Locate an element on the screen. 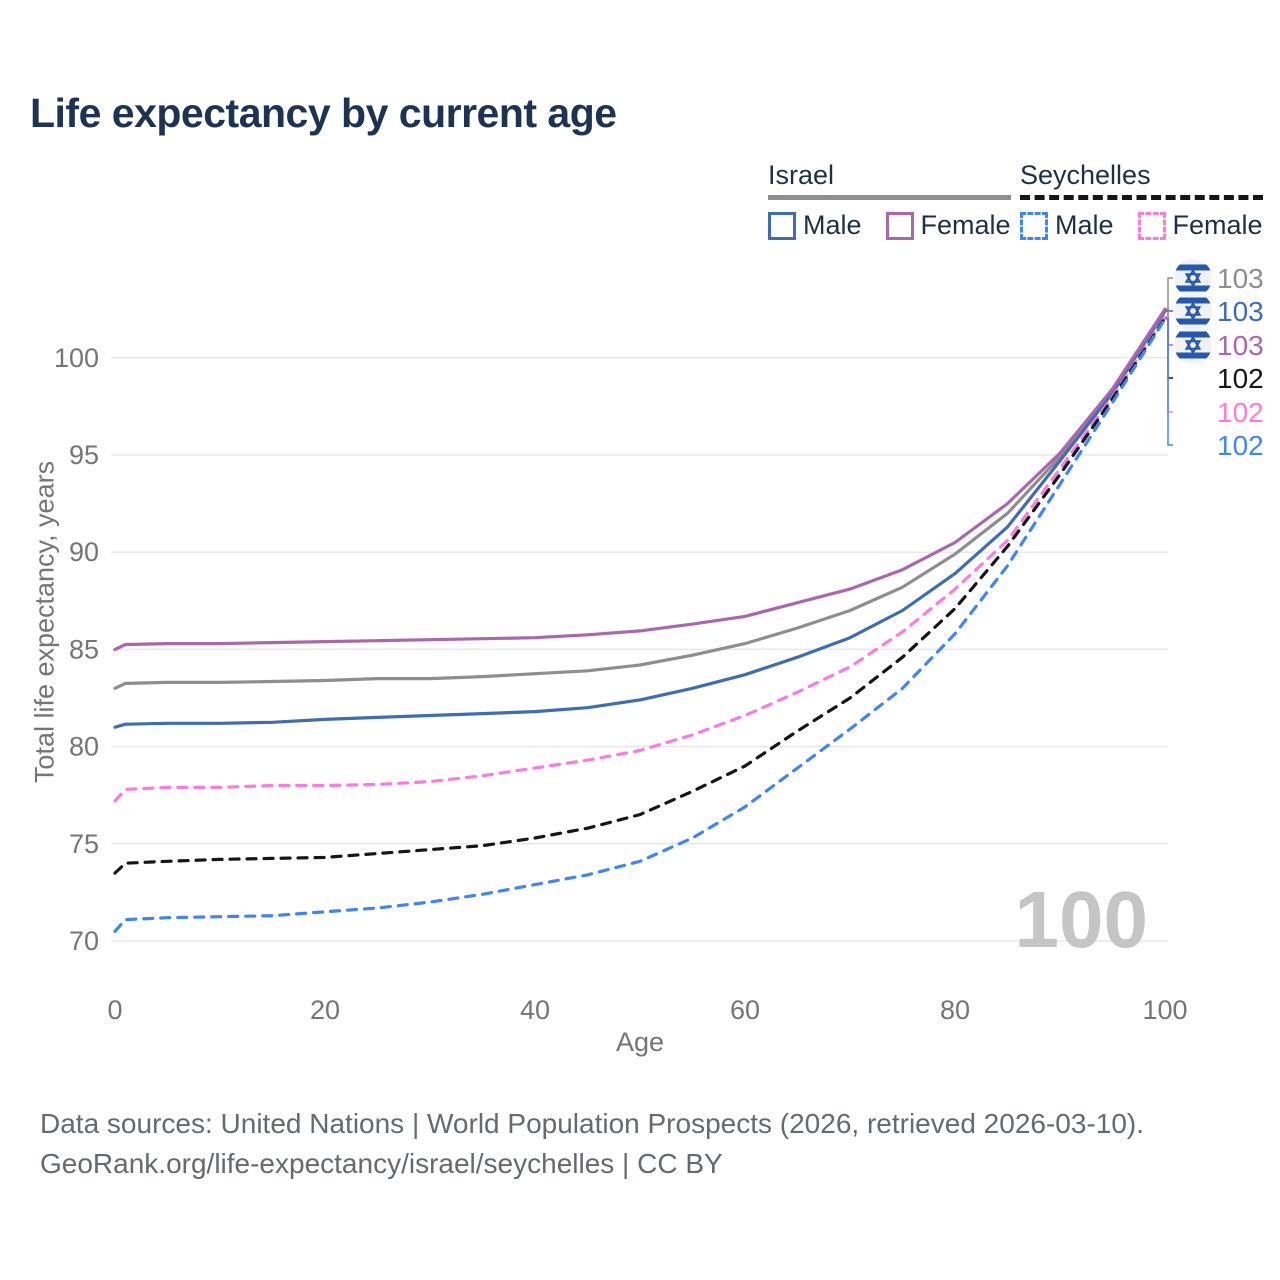  x-tick-label: 20 is located at coordinates (325, 1010).